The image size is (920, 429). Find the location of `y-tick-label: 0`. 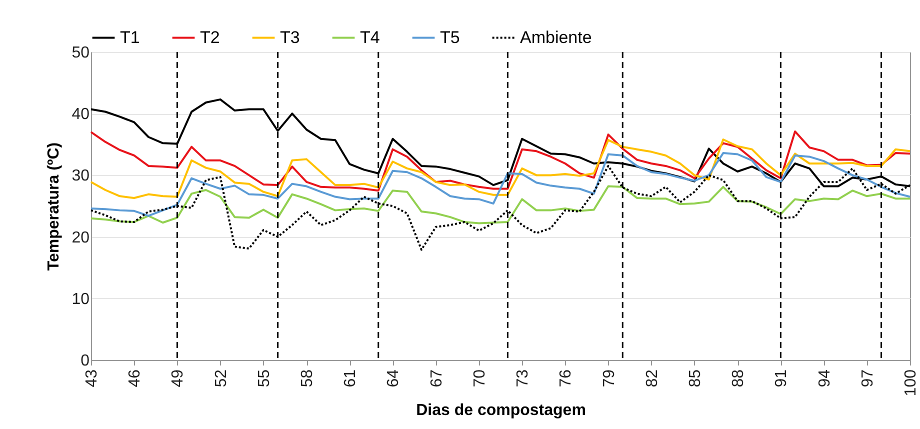

y-tick-label: 0 is located at coordinates (85, 361).